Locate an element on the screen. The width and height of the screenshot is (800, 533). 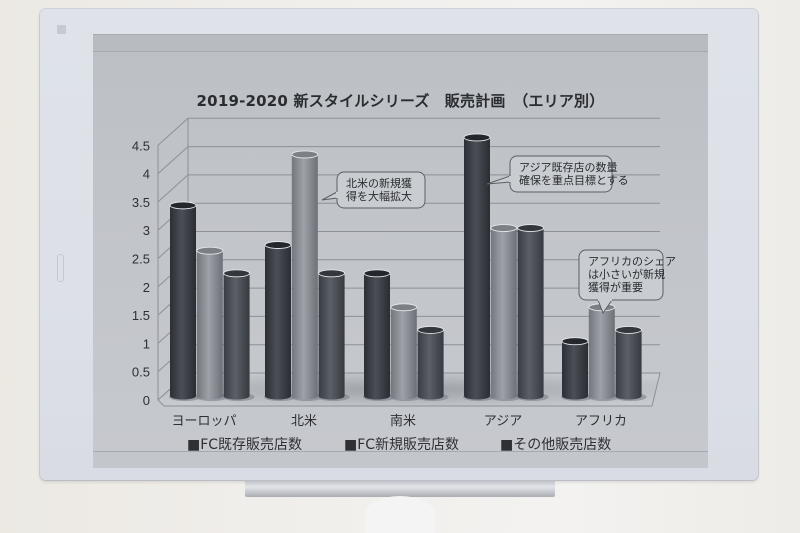
y-axis-ticks: 0 0.5 1 1.5 2 2.5 3 3.5 4 4.5 is located at coordinates (141, 273).